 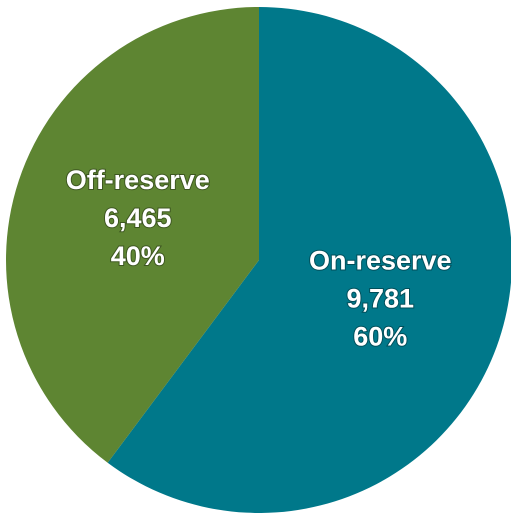 What do you see at coordinates (138, 256) in the screenshot?
I see `slice-percent-off-reserve: 40%` at bounding box center [138, 256].